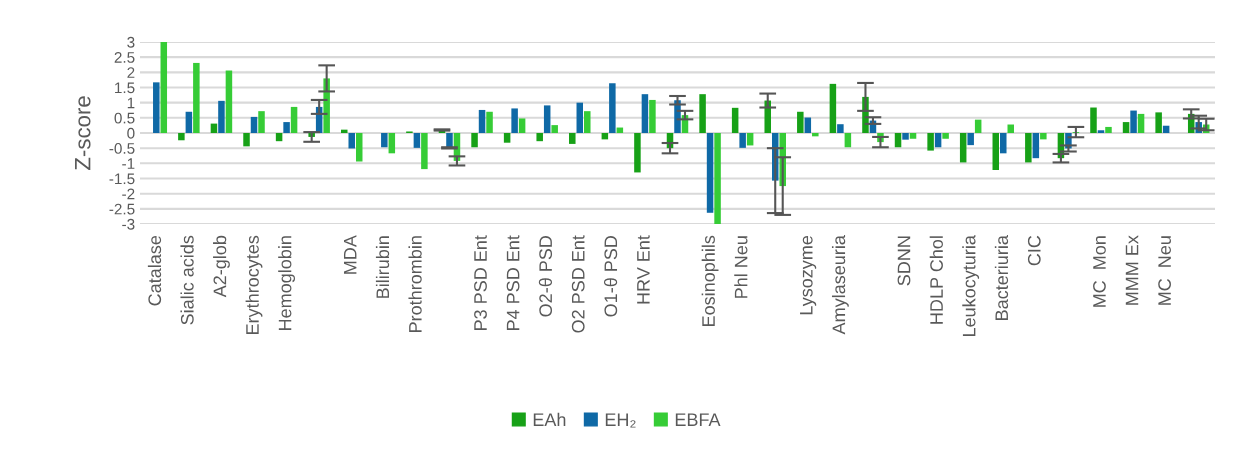  Describe the element at coordinates (971, 285) in the screenshot. I see `x-tick-label: Leukocyturia` at that location.